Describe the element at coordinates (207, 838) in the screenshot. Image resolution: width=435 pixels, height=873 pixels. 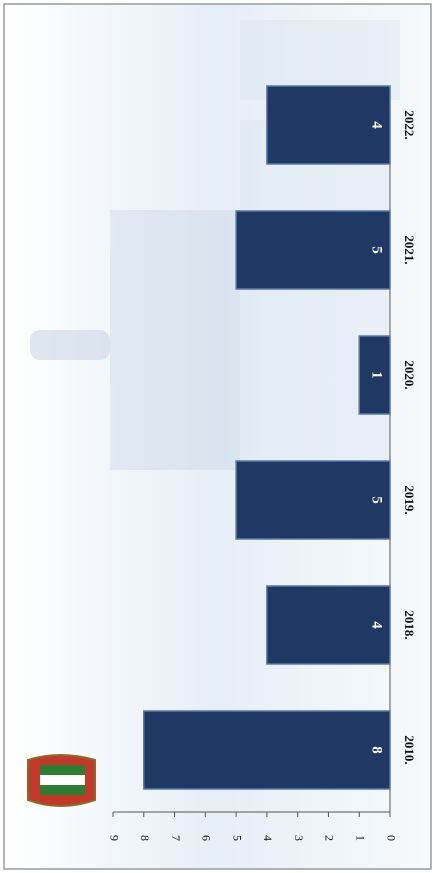
I see `y-tick-label: 6` at that location.